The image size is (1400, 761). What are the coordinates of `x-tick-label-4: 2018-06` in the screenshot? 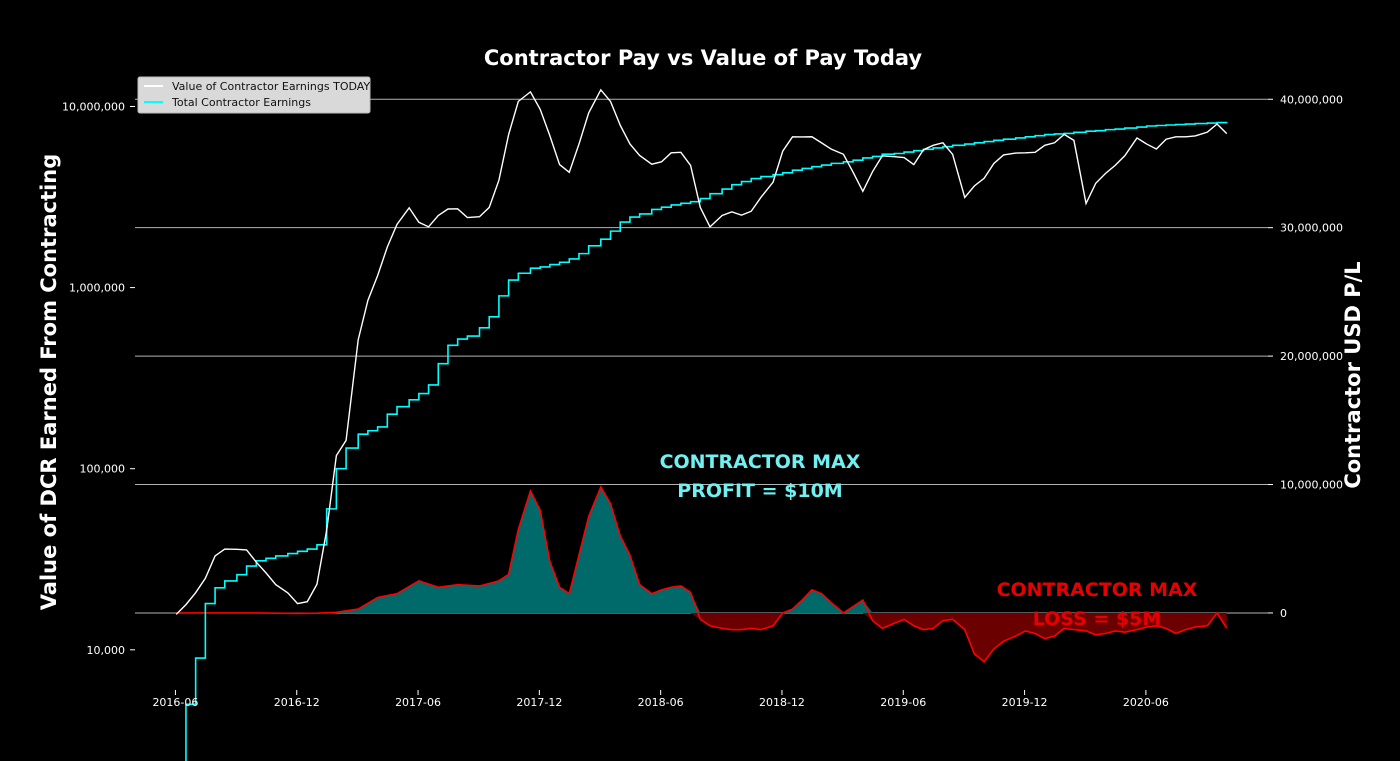 It's located at (661, 702).